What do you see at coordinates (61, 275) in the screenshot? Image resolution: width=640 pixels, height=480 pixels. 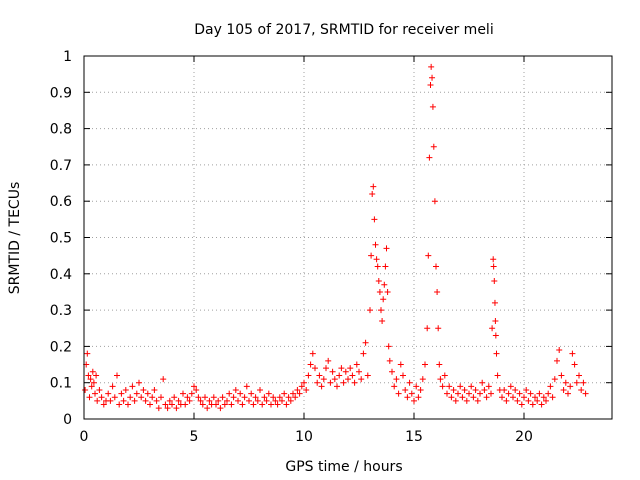 I see `y-tick-label: 0.4` at bounding box center [61, 275].